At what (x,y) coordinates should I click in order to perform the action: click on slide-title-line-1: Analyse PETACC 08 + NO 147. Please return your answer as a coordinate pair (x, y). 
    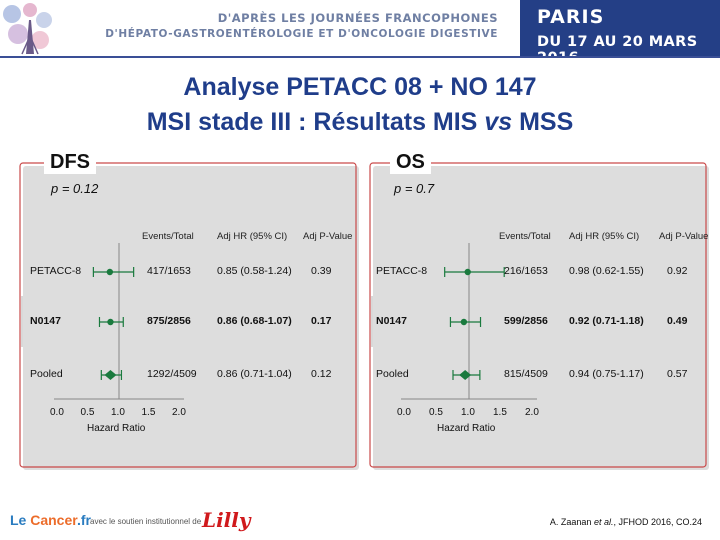
    Looking at the image, I should click on (360, 87).